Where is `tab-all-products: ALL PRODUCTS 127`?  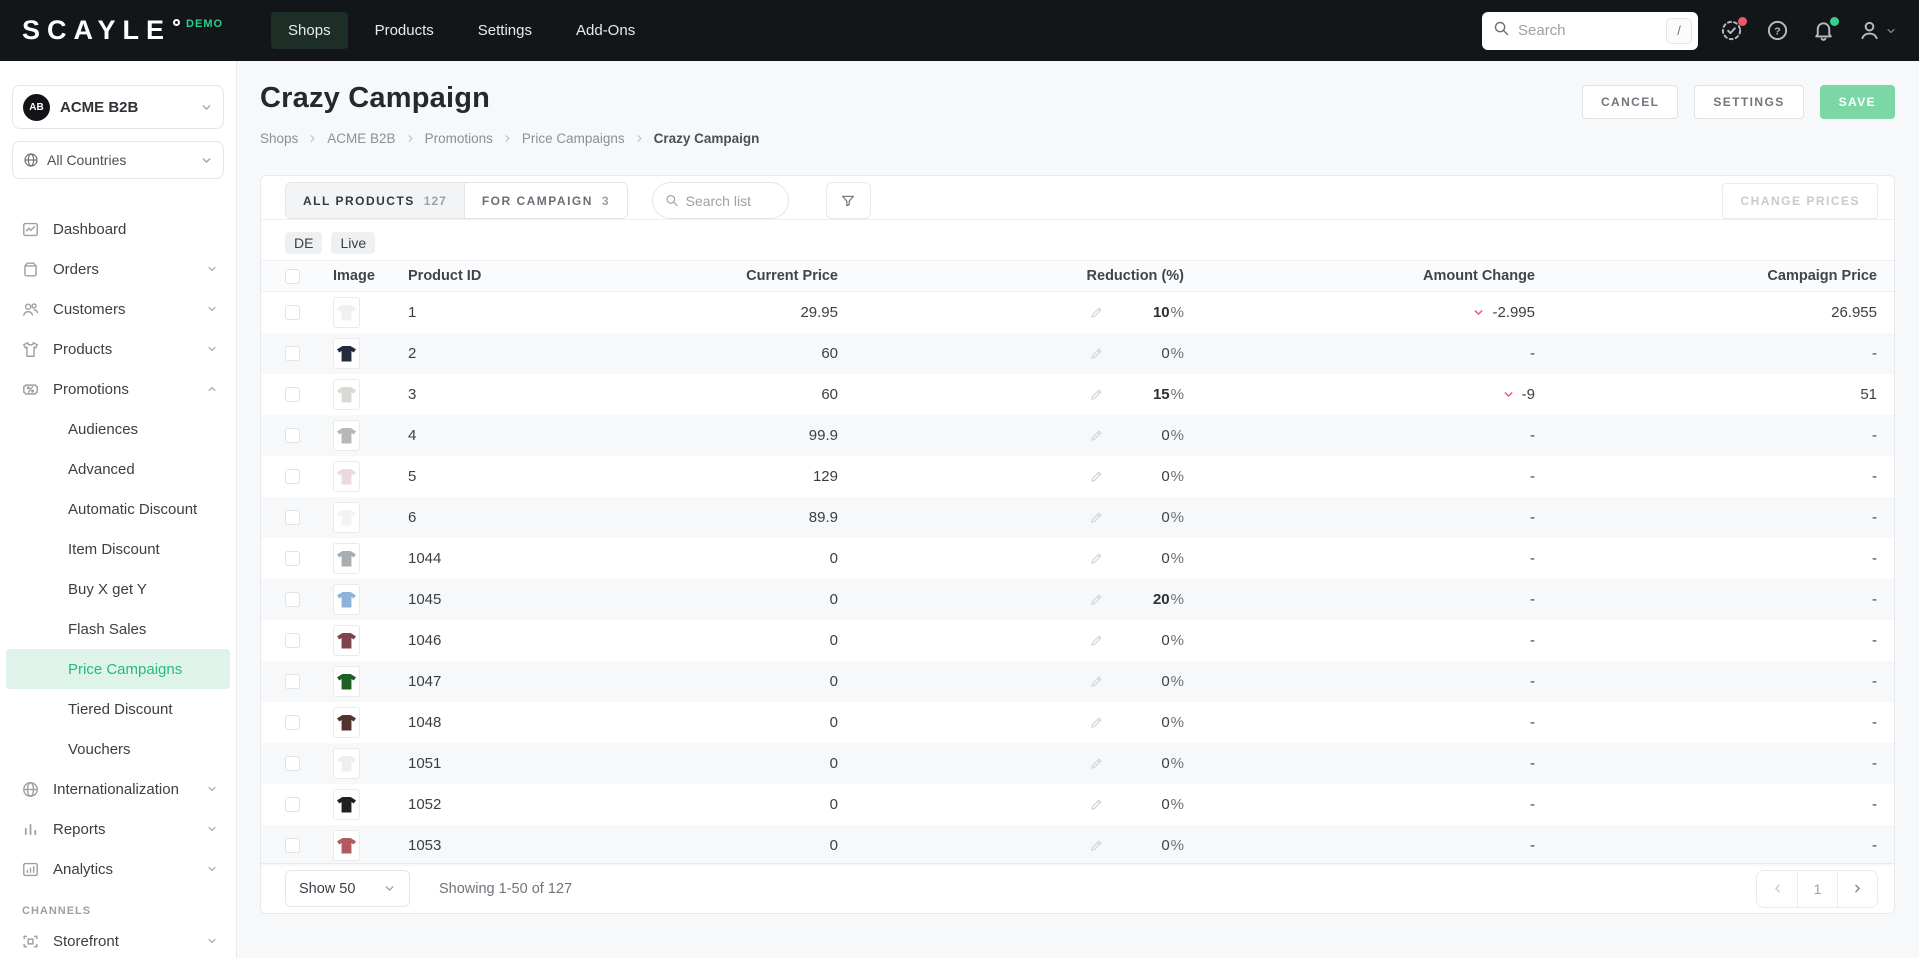
tab-all-products: ALL PRODUCTS 127 is located at coordinates (375, 200).